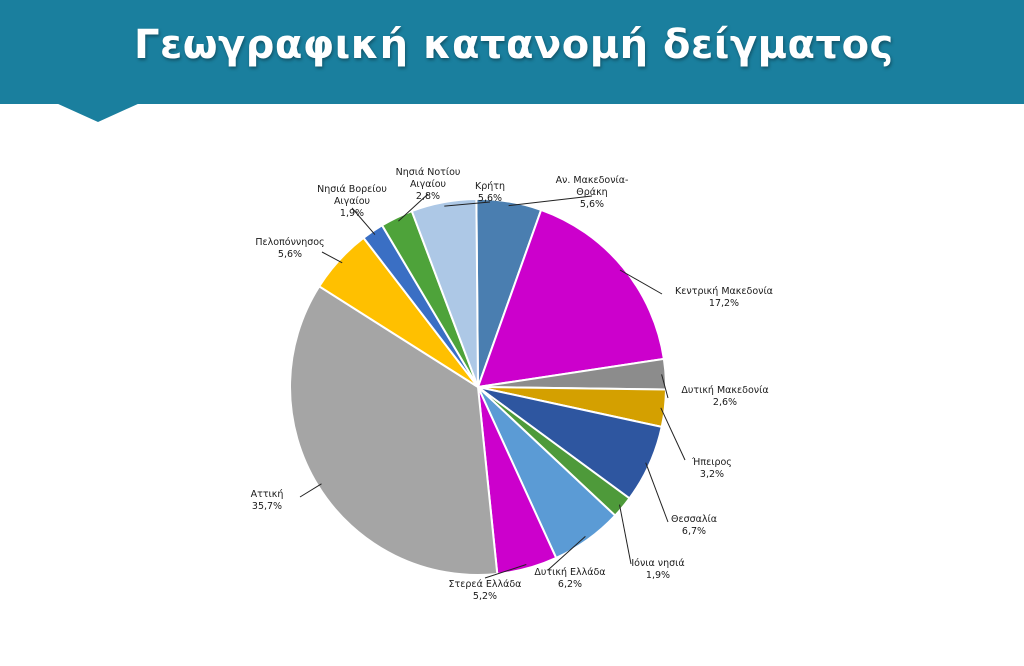 The width and height of the screenshot is (1024, 666). What do you see at coordinates (100, 112) in the screenshot?
I see `header-notch` at bounding box center [100, 112].